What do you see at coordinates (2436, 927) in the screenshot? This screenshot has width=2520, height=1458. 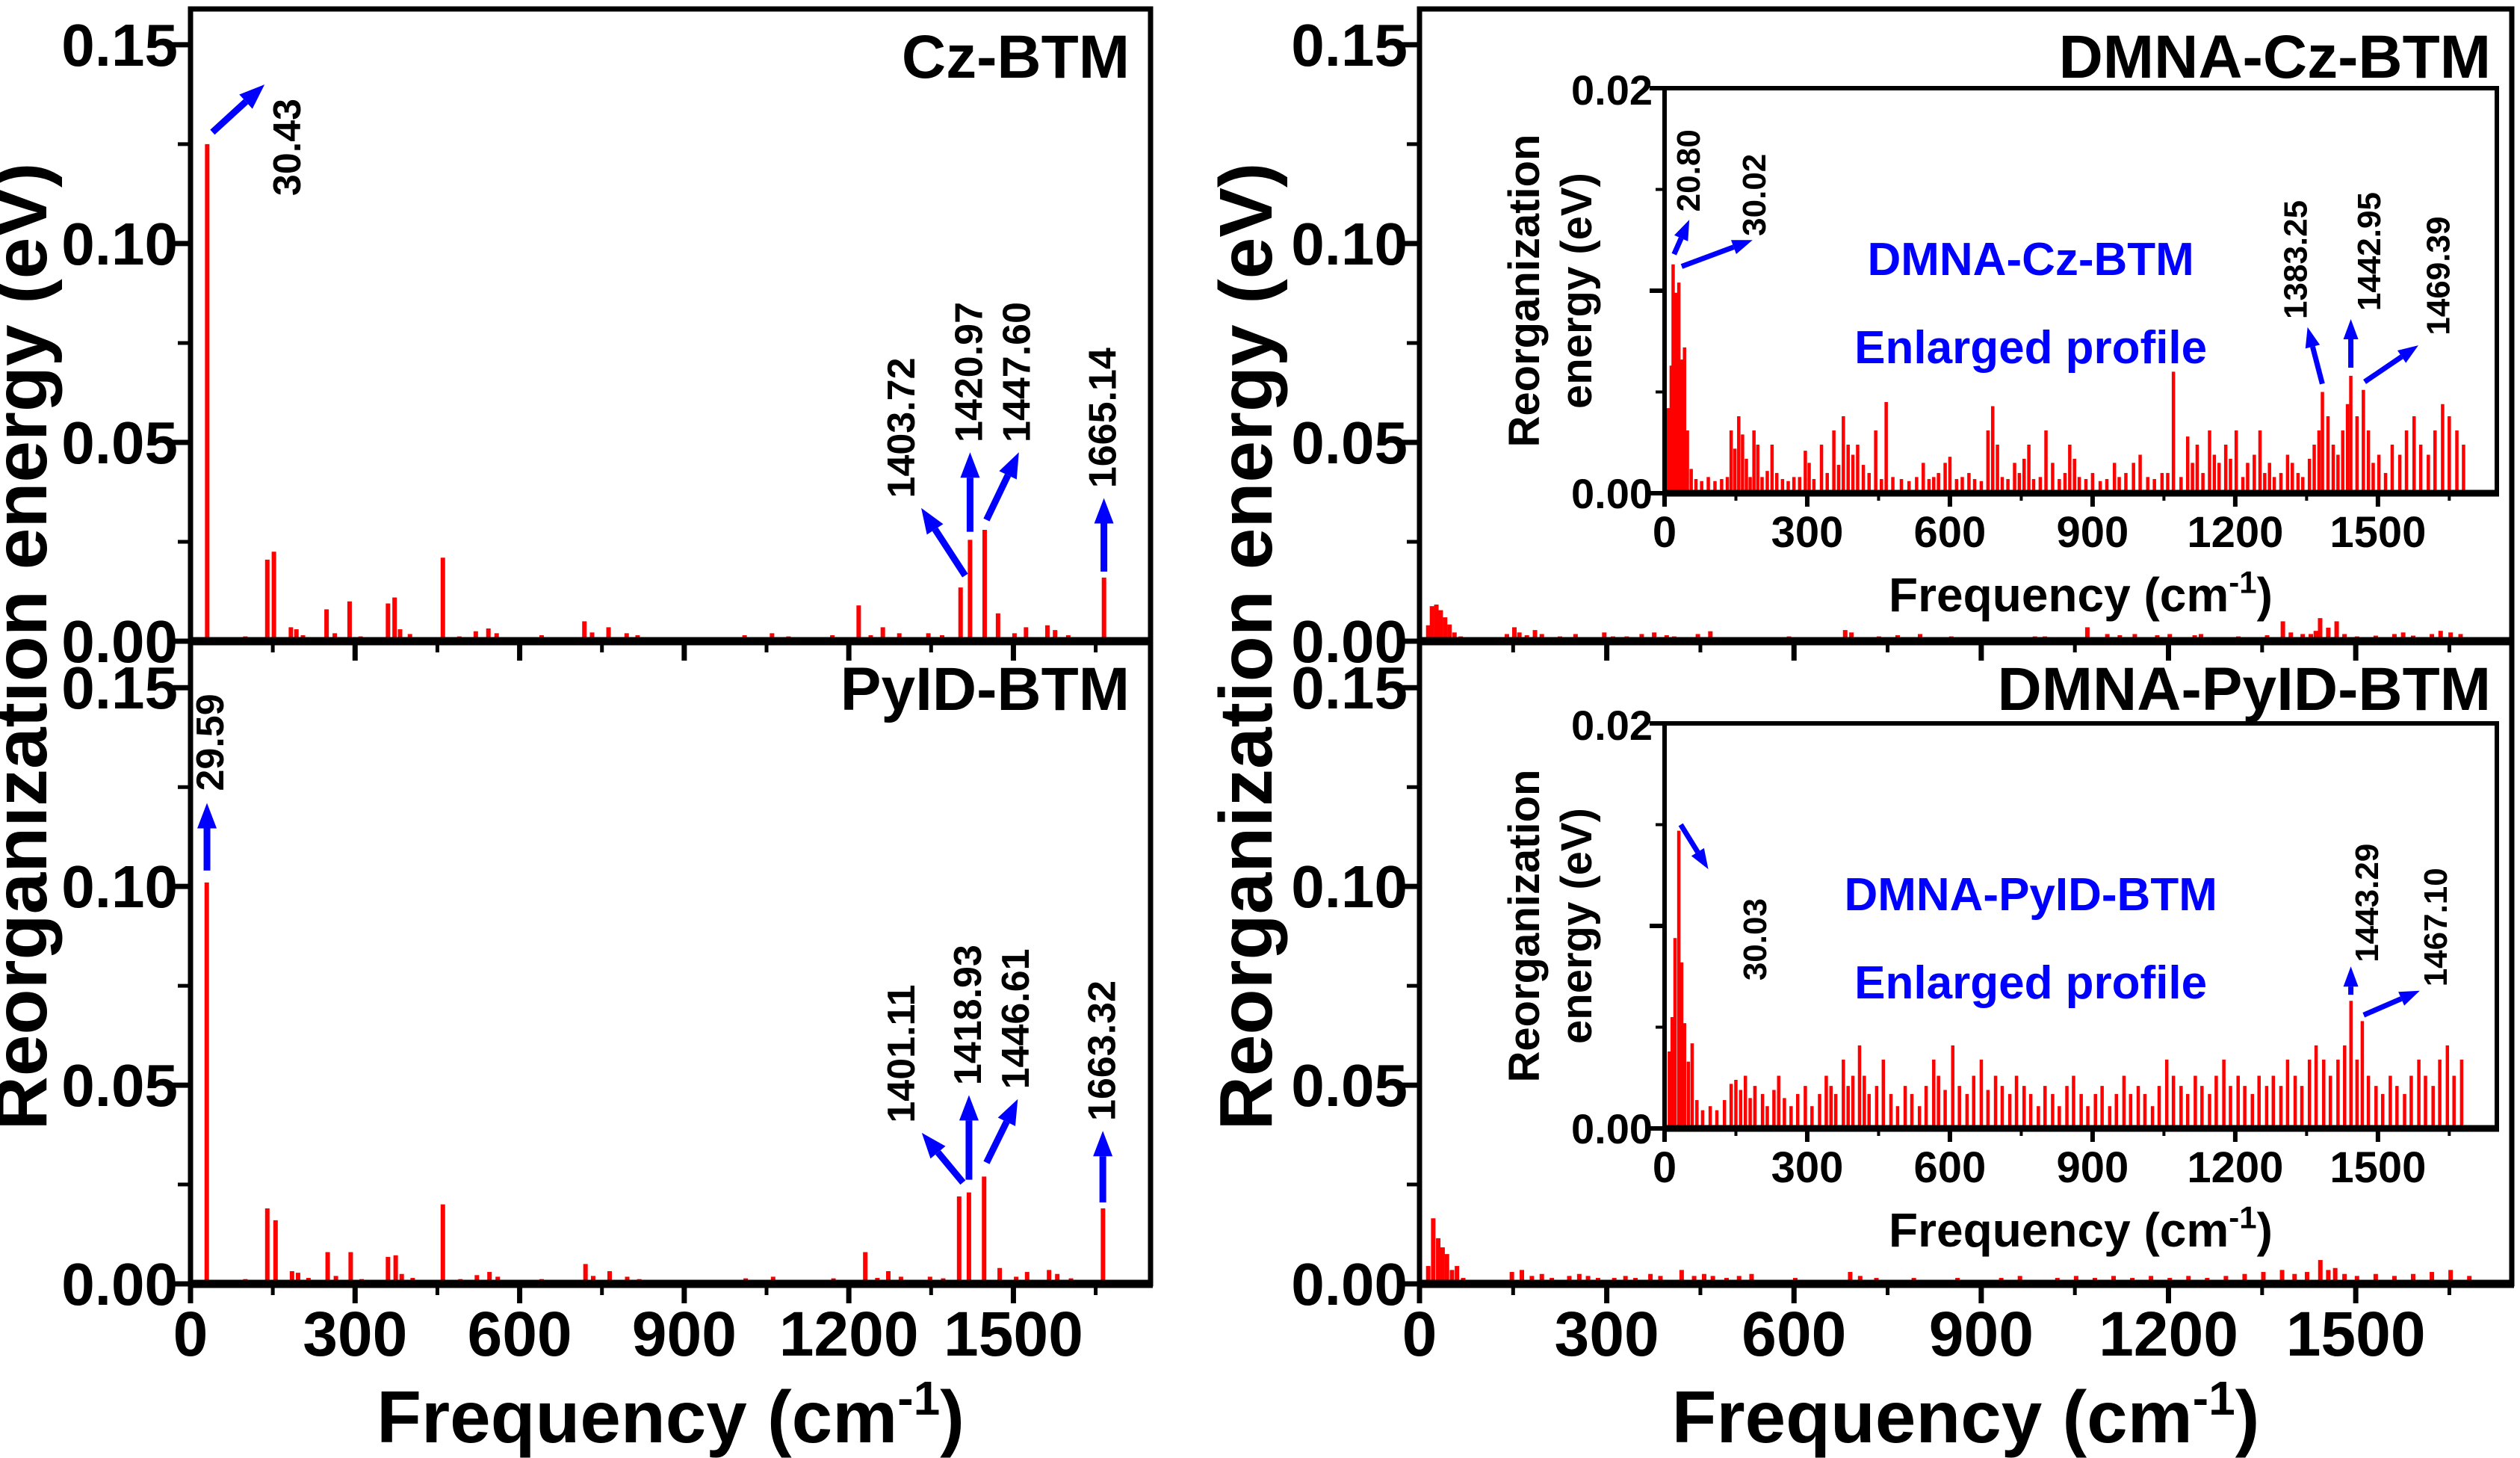 I see `inset-annotation-label: 1467.10` at bounding box center [2436, 927].